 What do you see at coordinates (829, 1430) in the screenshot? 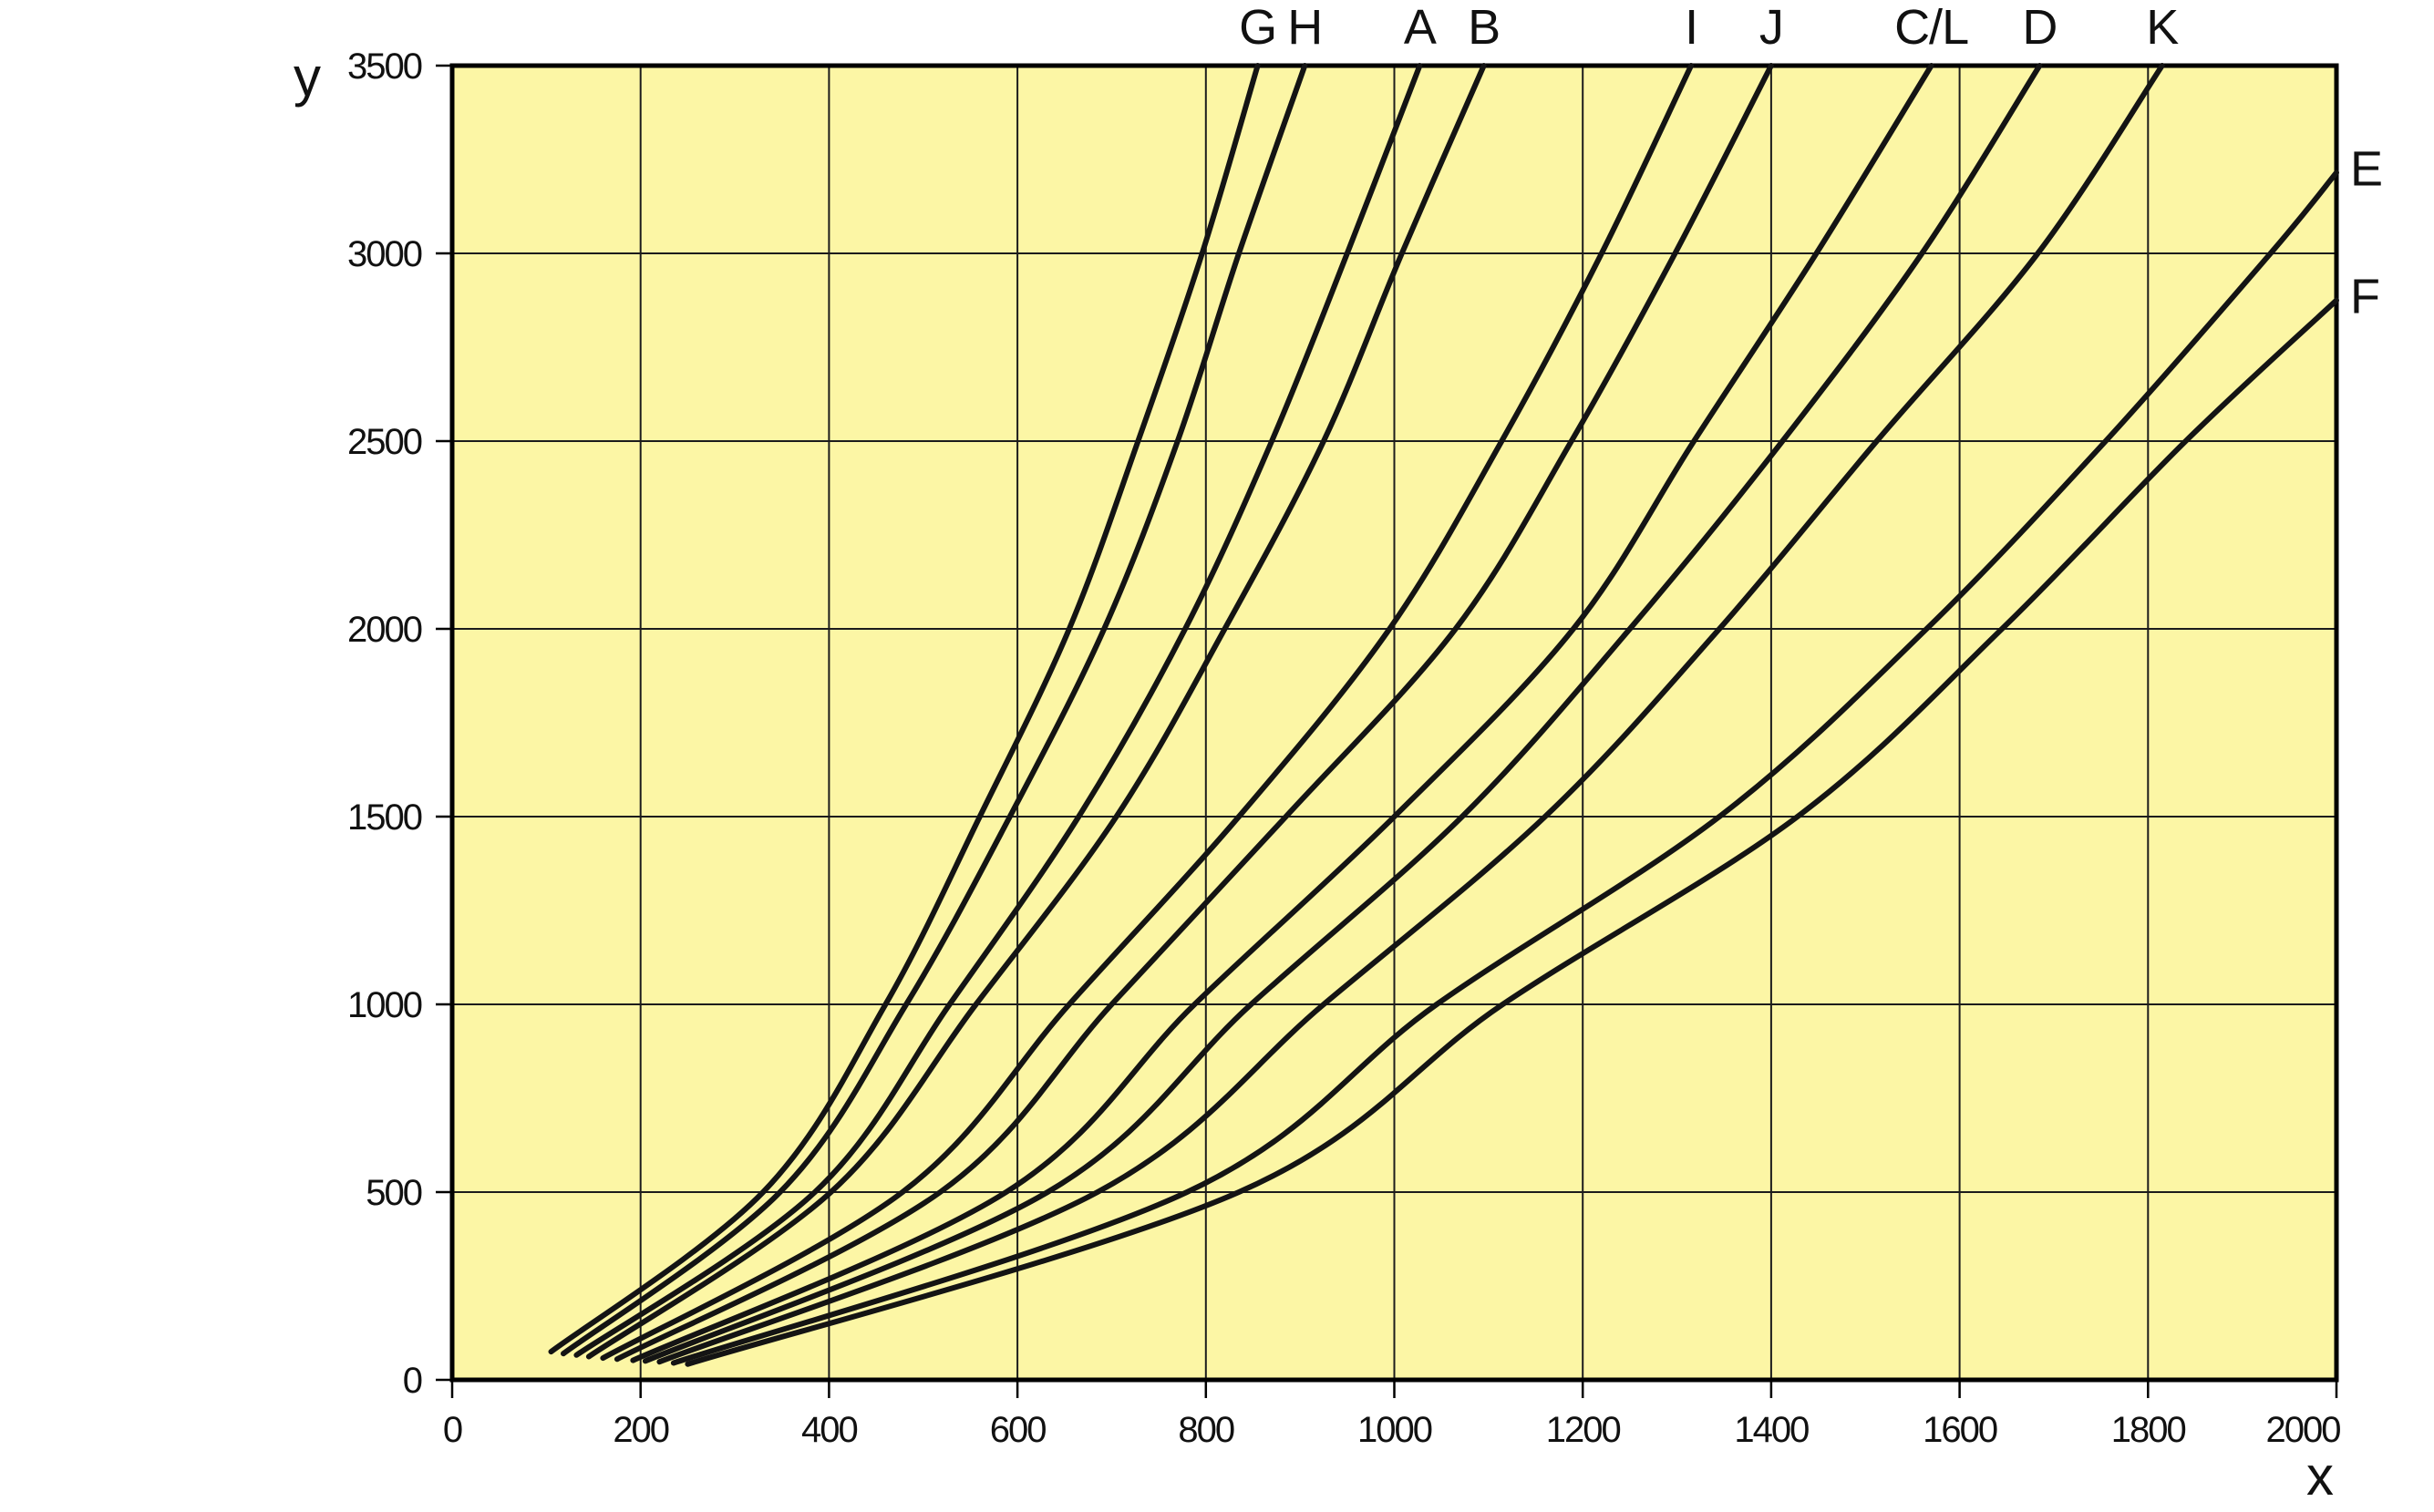
I see `x-tick-label-400: 400` at bounding box center [829, 1430].